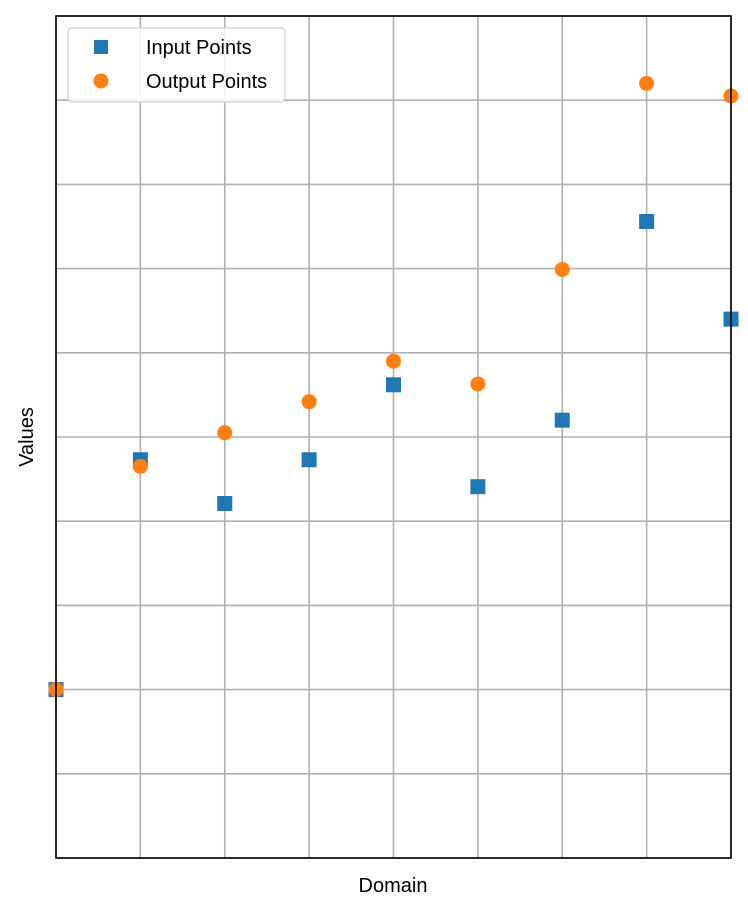 This screenshot has height=916, width=748. I want to click on legend: Input Points Output Points, so click(176, 65).